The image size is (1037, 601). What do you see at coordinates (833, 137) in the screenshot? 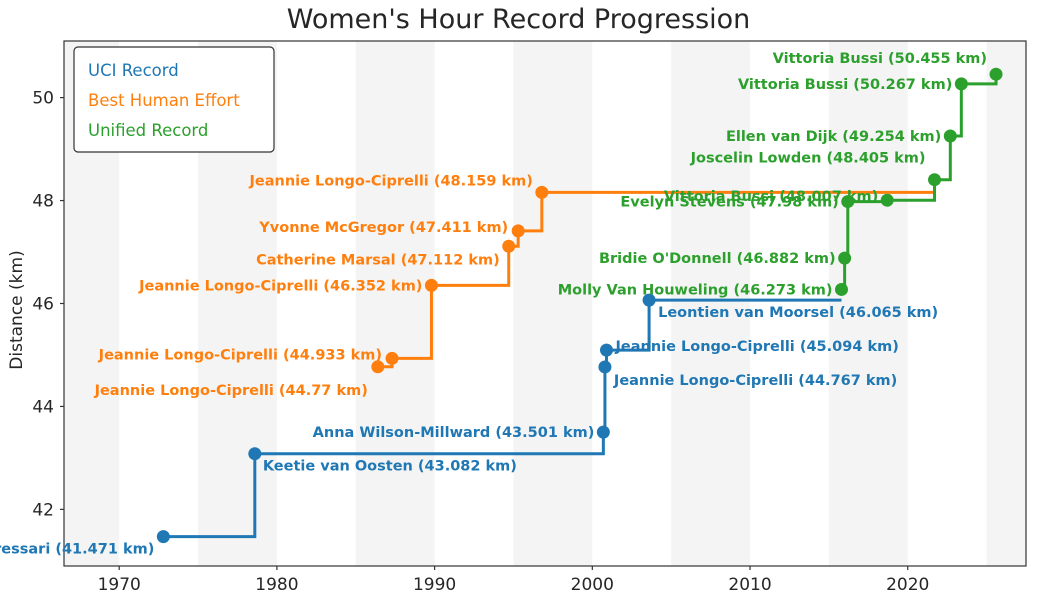
I see `data-point-label: Ellen van Dijk (49.254 km)` at bounding box center [833, 137].